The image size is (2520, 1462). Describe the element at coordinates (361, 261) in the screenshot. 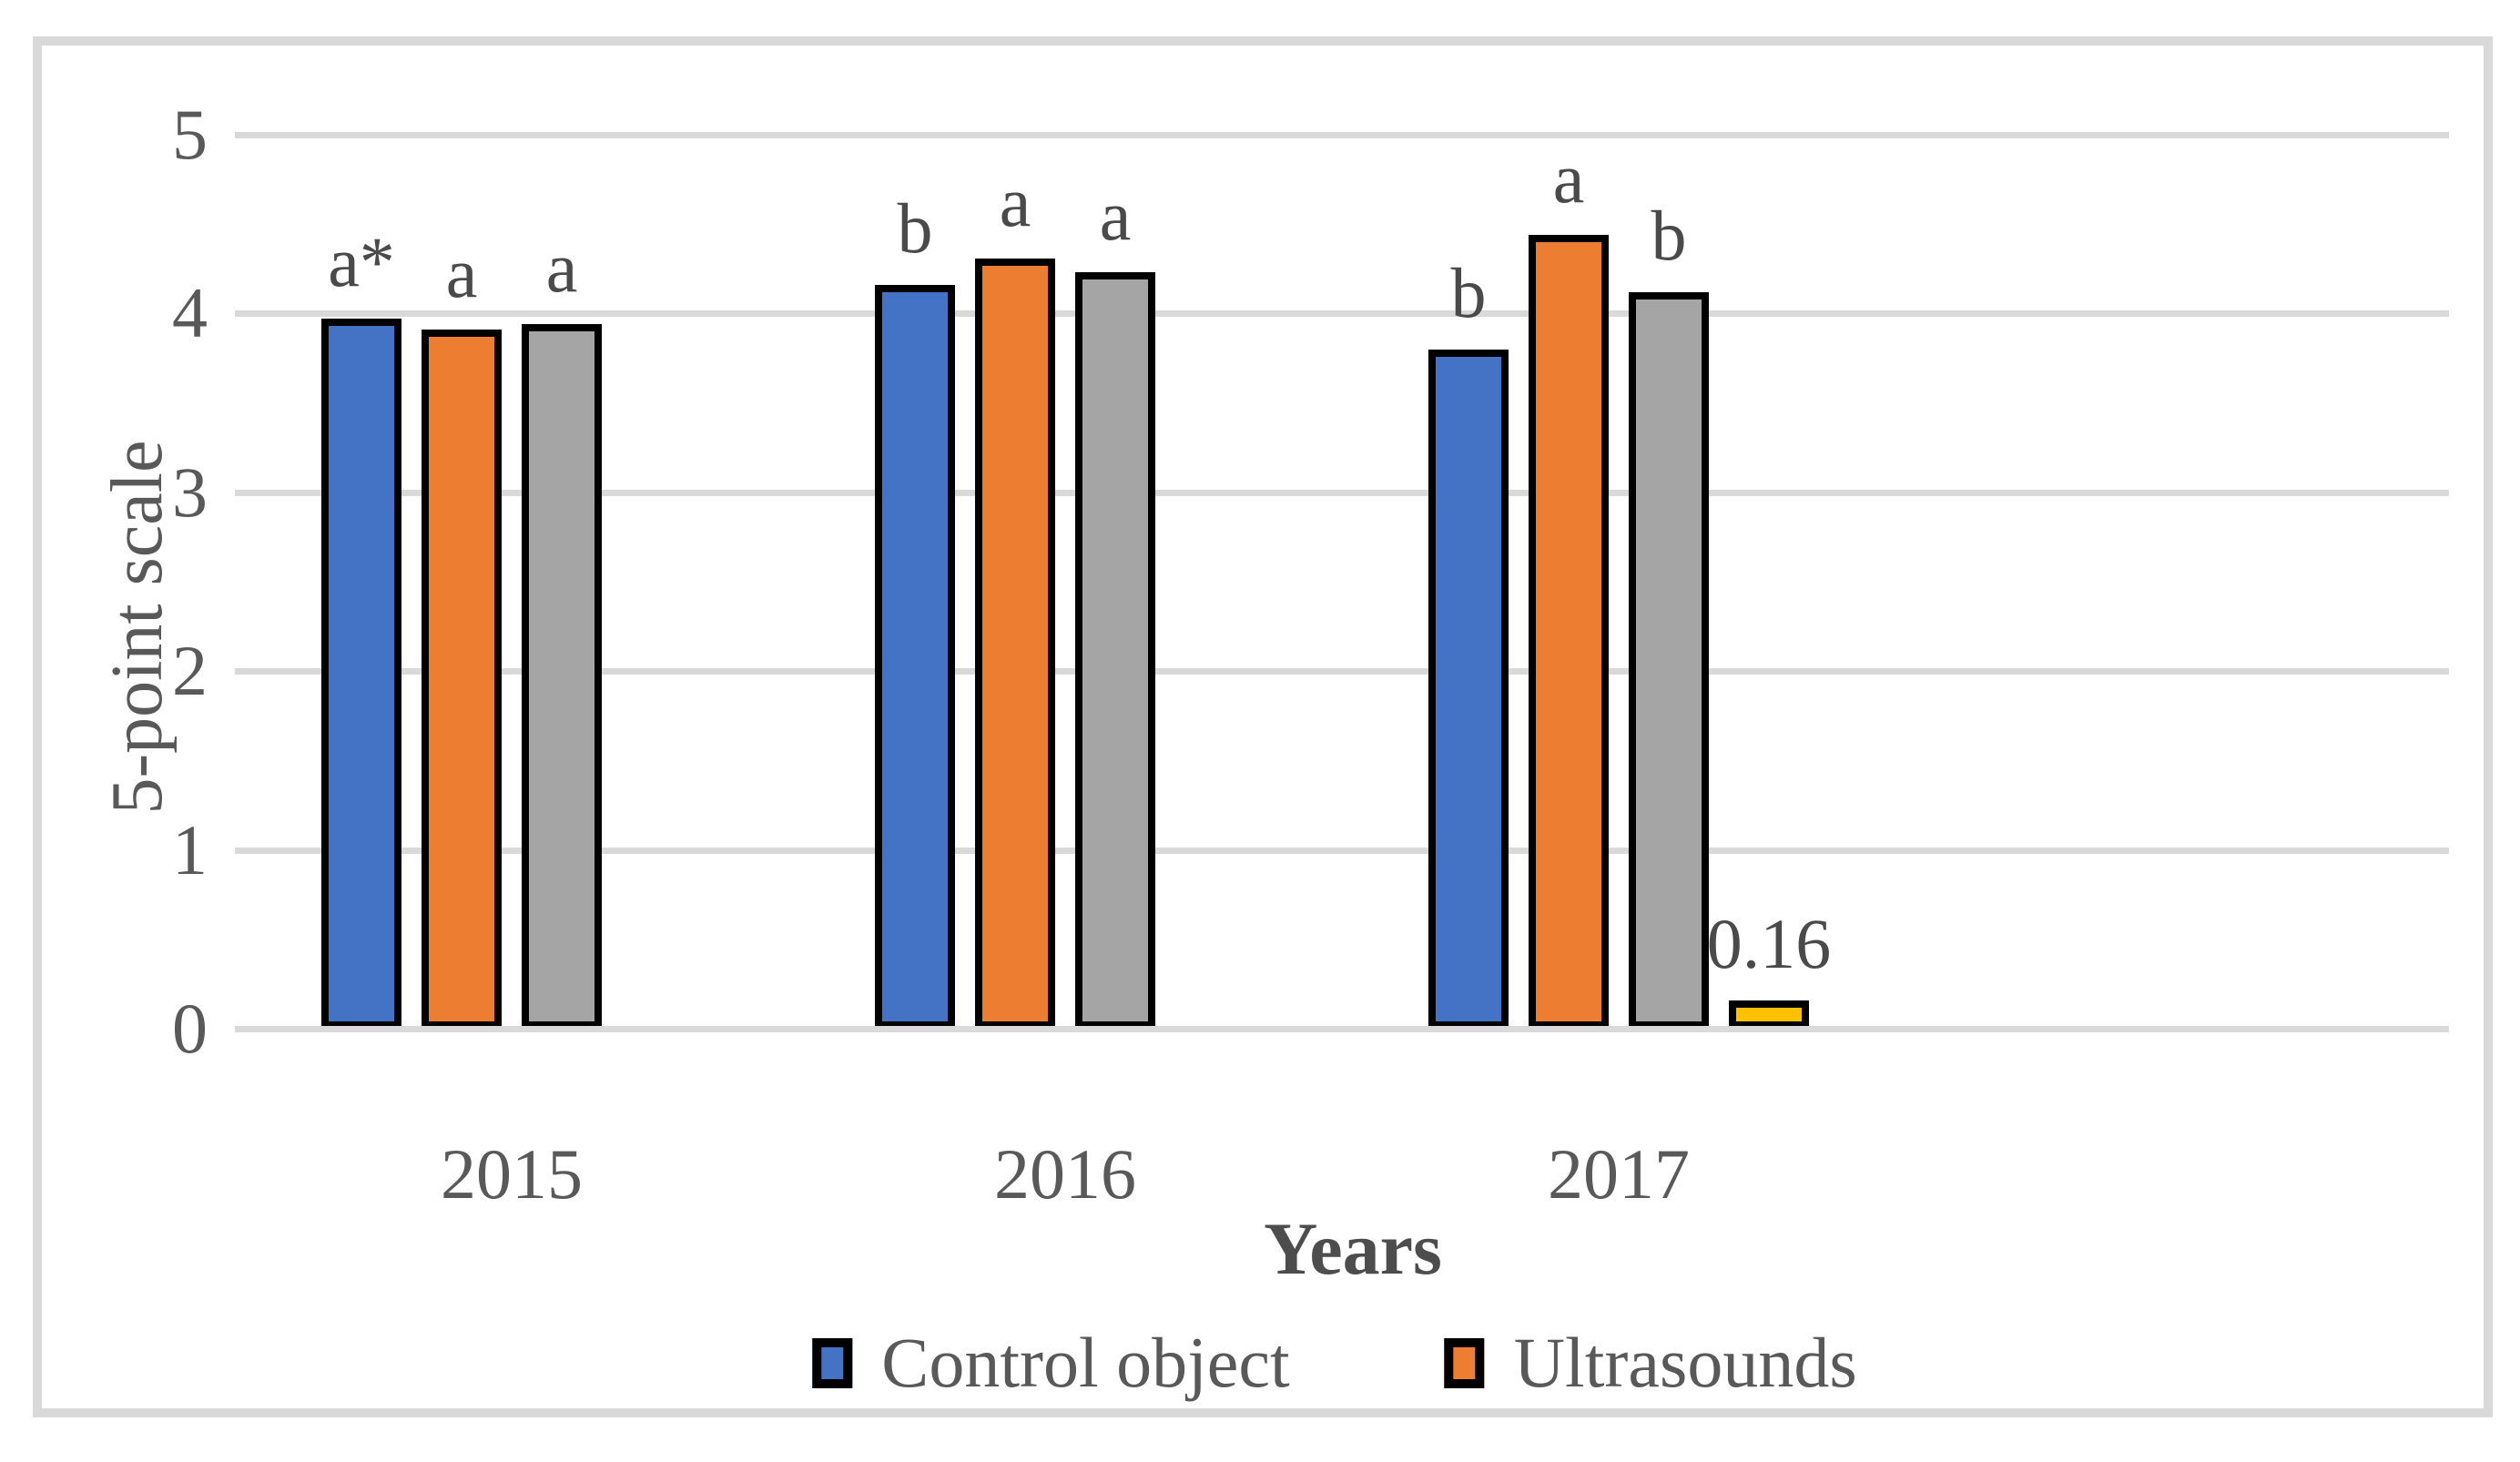

I see `bar-annotation: a*` at that location.